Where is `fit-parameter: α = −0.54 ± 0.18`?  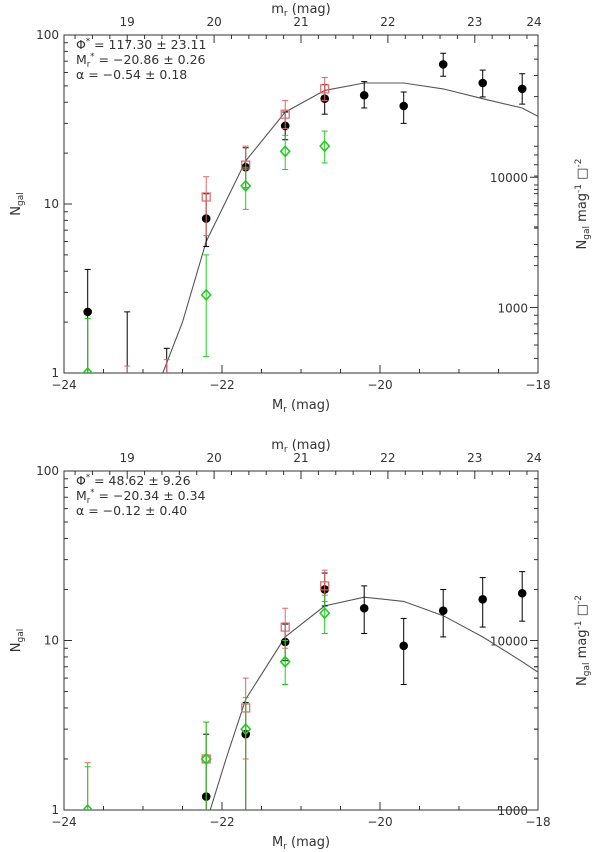
fit-parameter: α = −0.54 ± 0.18 is located at coordinates (131, 74).